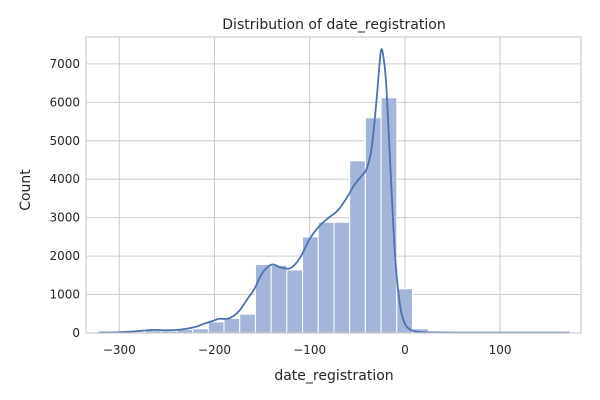 Image resolution: width=600 pixels, height=400 pixels. What do you see at coordinates (64, 179) in the screenshot?
I see `y-tick-label: 4000` at bounding box center [64, 179].